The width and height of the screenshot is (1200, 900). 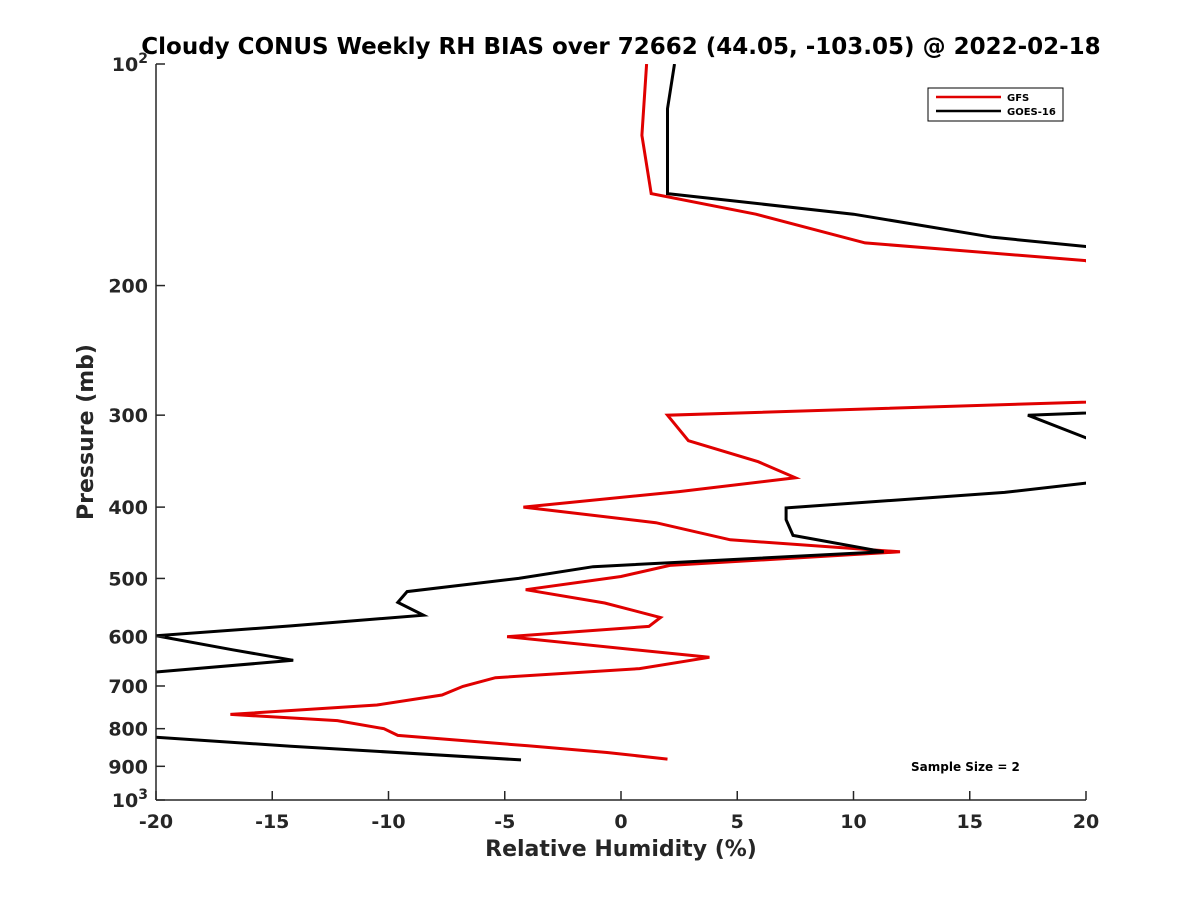 I want to click on y-axis-label: Pressure (mb), so click(x=86, y=432).